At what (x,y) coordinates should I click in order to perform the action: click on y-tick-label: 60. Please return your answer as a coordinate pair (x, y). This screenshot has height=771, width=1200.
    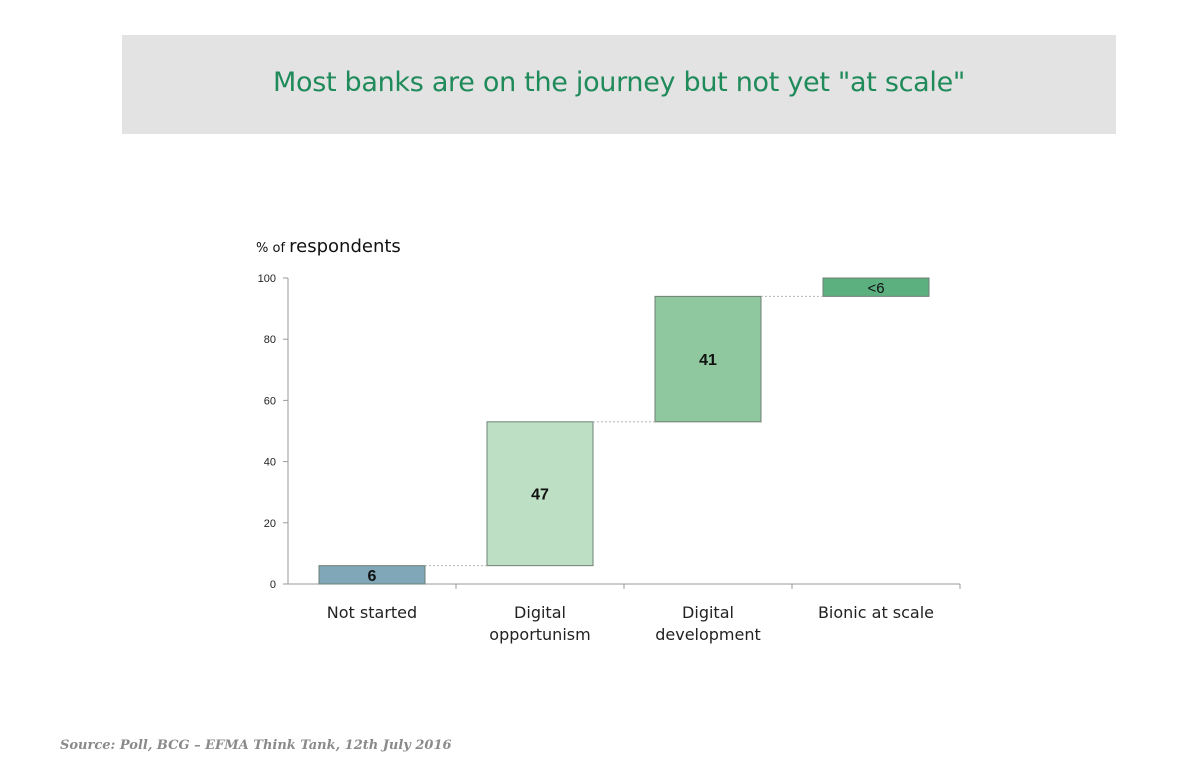
    Looking at the image, I should click on (270, 401).